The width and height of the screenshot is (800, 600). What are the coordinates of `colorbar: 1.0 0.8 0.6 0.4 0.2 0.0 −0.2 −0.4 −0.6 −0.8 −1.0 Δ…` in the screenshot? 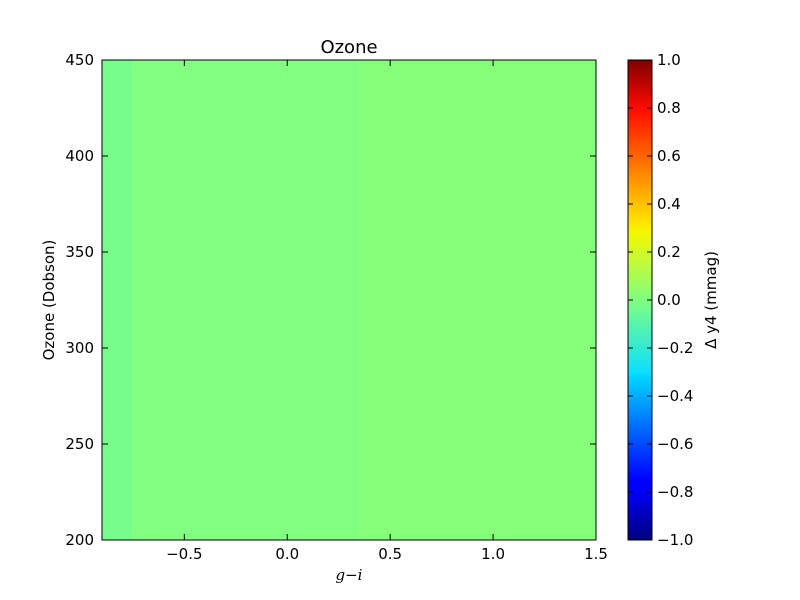 It's located at (673, 300).